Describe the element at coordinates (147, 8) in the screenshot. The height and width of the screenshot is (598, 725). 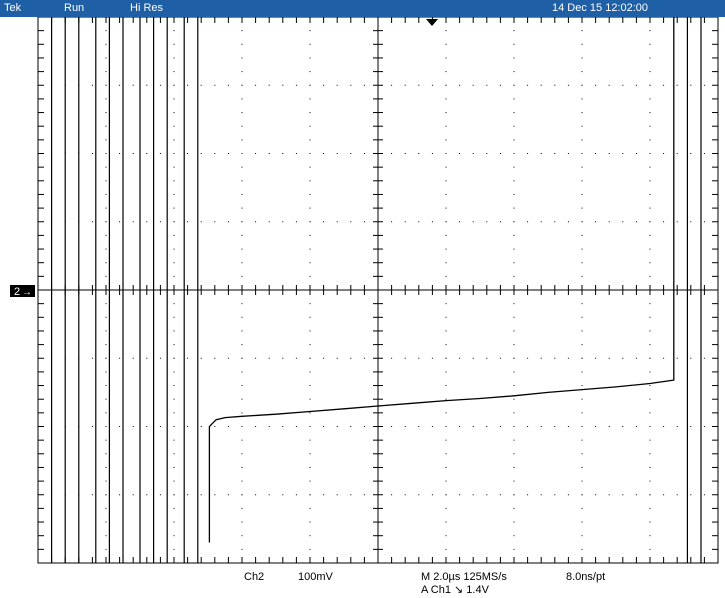
I see `acquisition-mode: Hi Res` at that location.